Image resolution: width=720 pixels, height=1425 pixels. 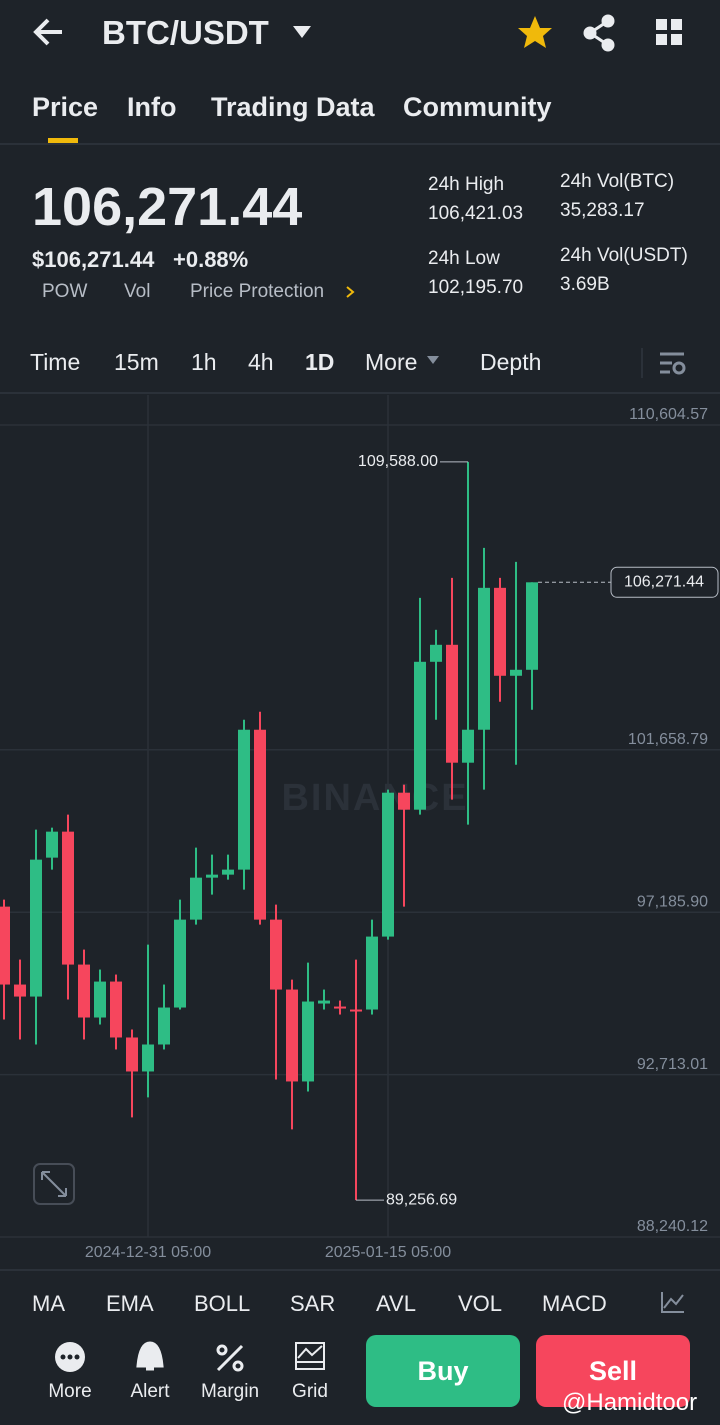 What do you see at coordinates (150, 1356) in the screenshot?
I see `alert-icon` at bounding box center [150, 1356].